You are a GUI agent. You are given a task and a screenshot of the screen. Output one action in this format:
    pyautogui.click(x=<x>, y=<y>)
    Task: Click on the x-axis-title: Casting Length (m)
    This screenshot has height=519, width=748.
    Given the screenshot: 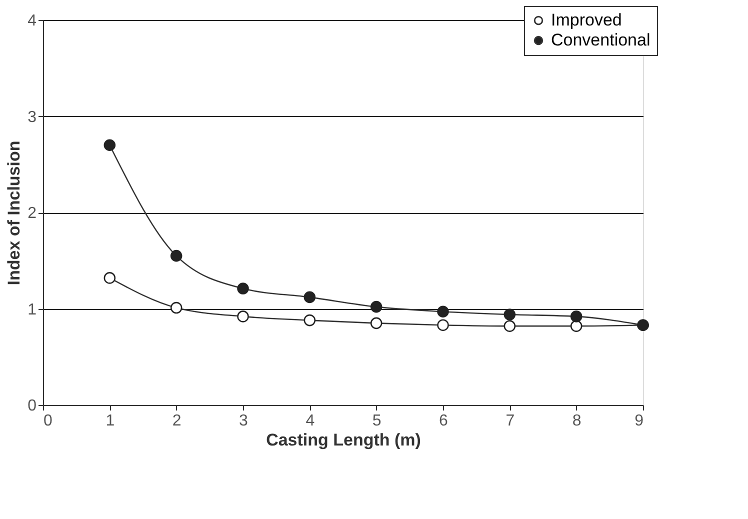 What is the action you would take?
    pyautogui.click(x=343, y=440)
    